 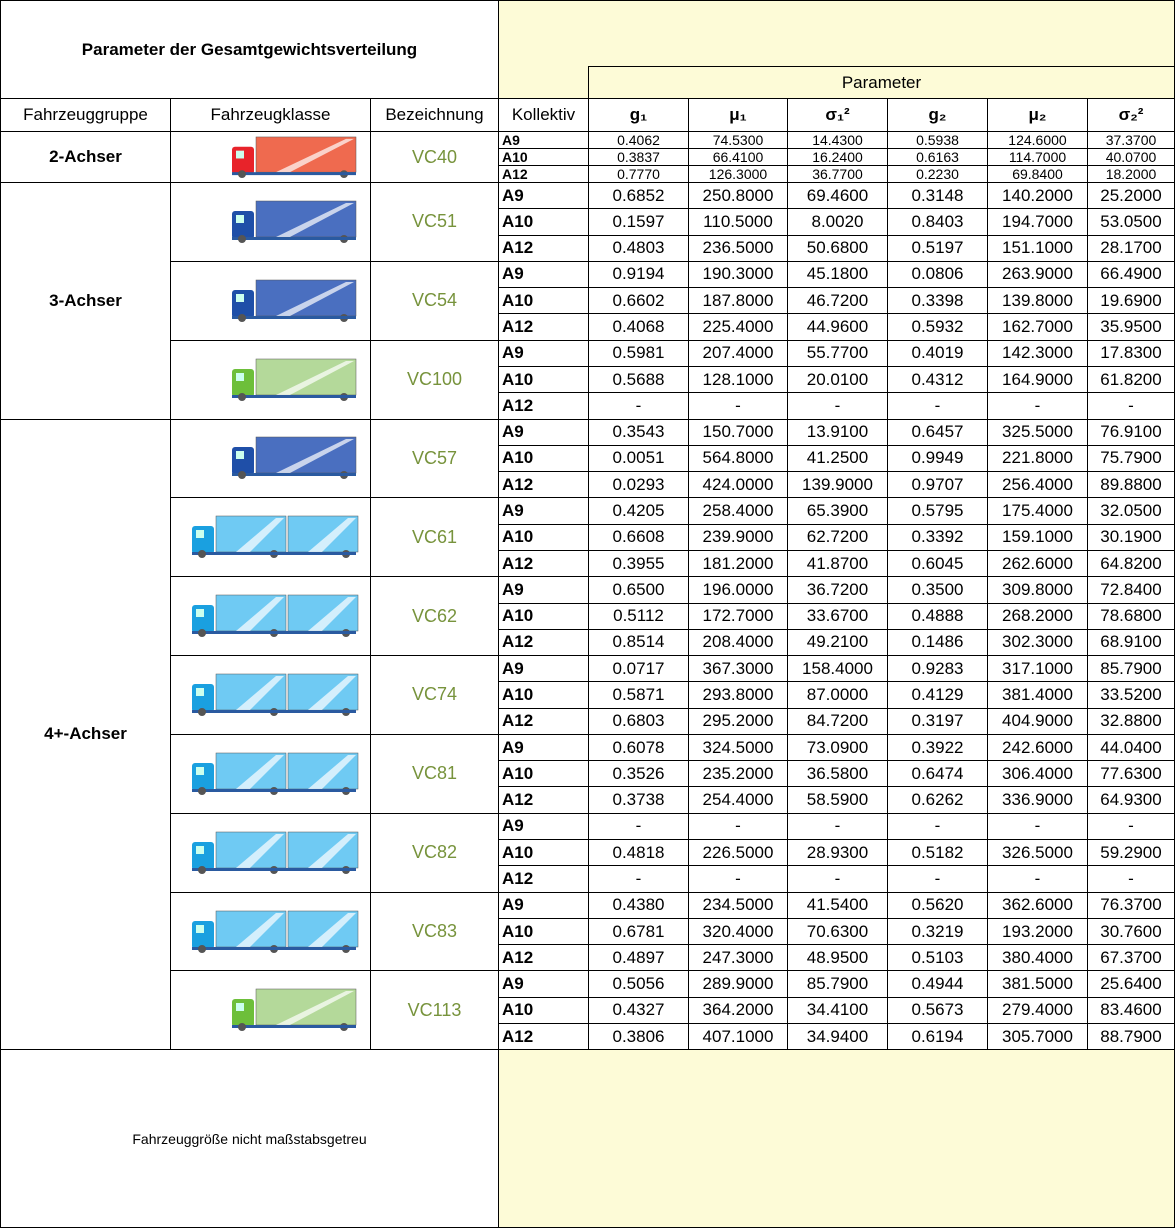 What do you see at coordinates (937, 853) in the screenshot?
I see `value: 0.5182` at bounding box center [937, 853].